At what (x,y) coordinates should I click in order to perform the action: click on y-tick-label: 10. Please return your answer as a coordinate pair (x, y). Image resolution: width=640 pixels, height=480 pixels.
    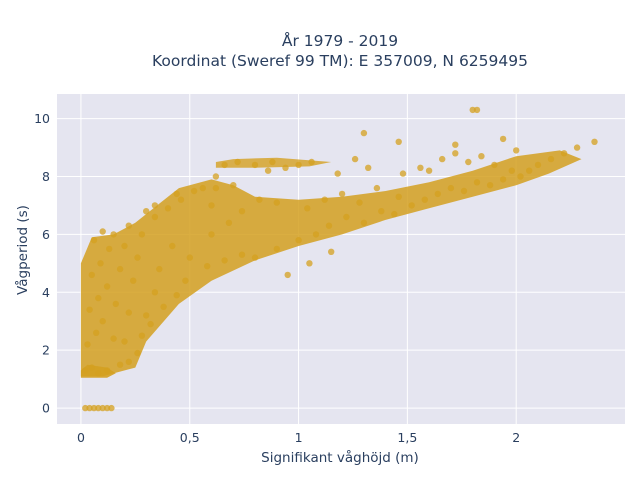
    Looking at the image, I should click on (42, 118).